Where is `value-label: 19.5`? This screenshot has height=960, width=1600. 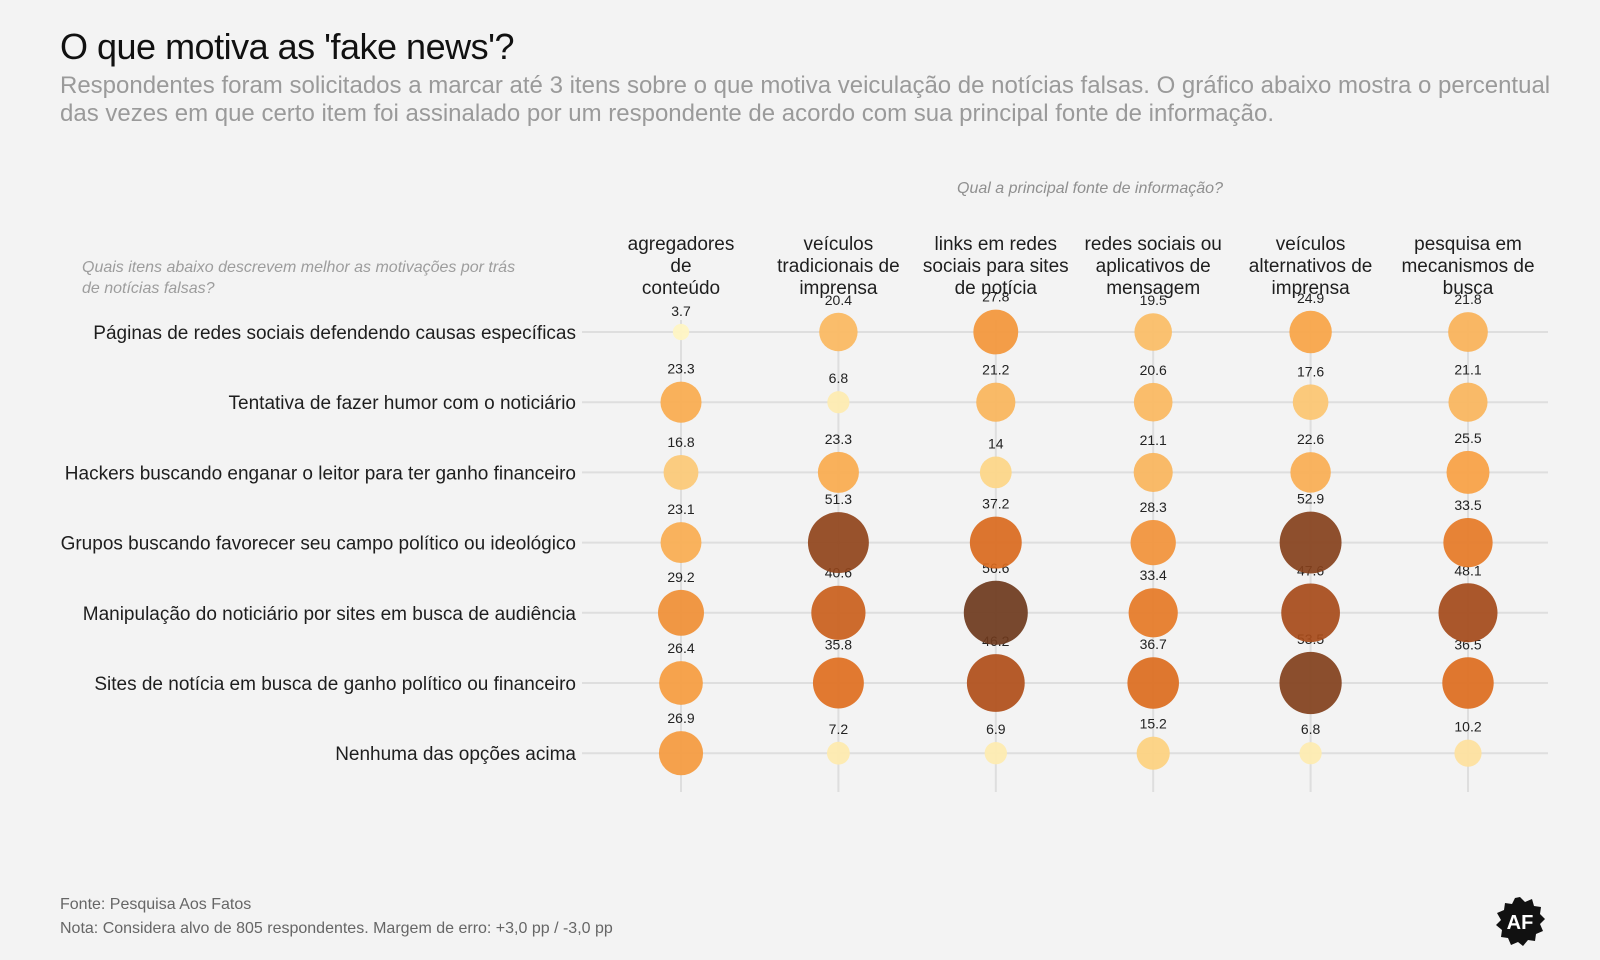 value-label: 19.5 is located at coordinates (1153, 300).